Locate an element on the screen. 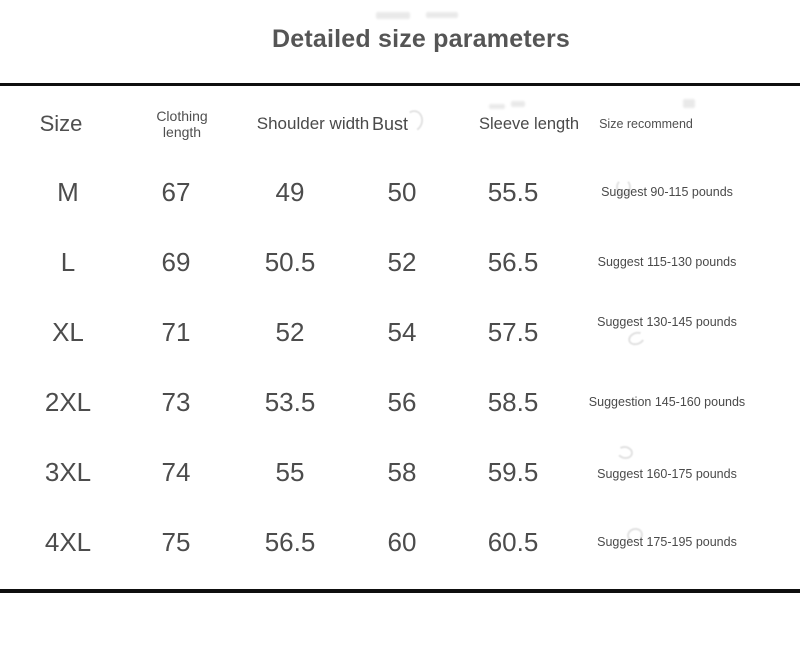 The width and height of the screenshot is (800, 668). clothing-length-cell: 67 is located at coordinates (176, 191).